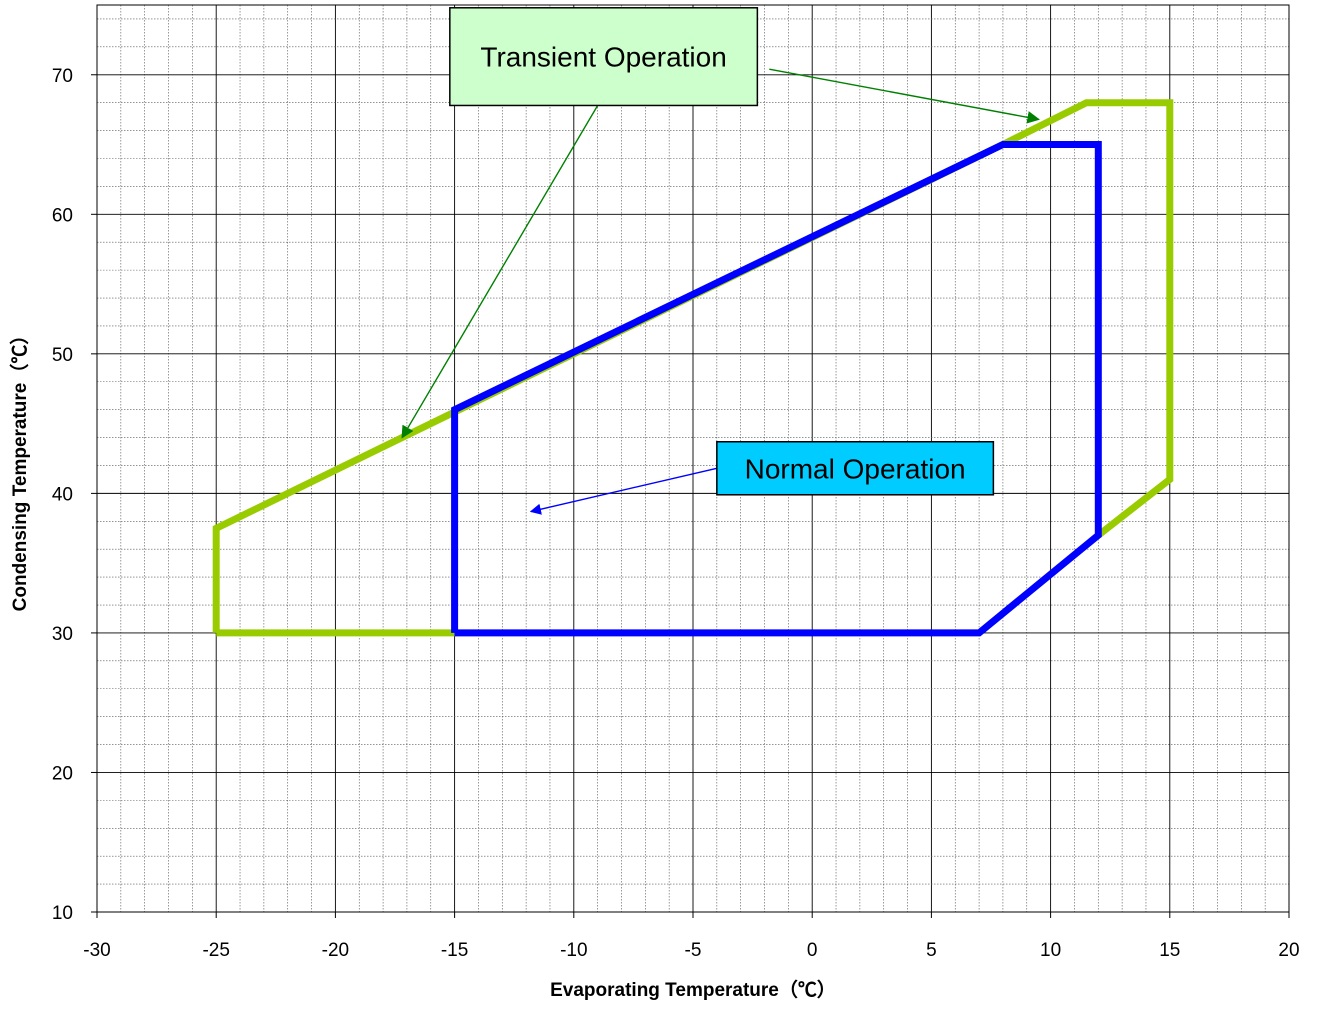  I want to click on callout-normal: Normal Operation, so click(762, 478).